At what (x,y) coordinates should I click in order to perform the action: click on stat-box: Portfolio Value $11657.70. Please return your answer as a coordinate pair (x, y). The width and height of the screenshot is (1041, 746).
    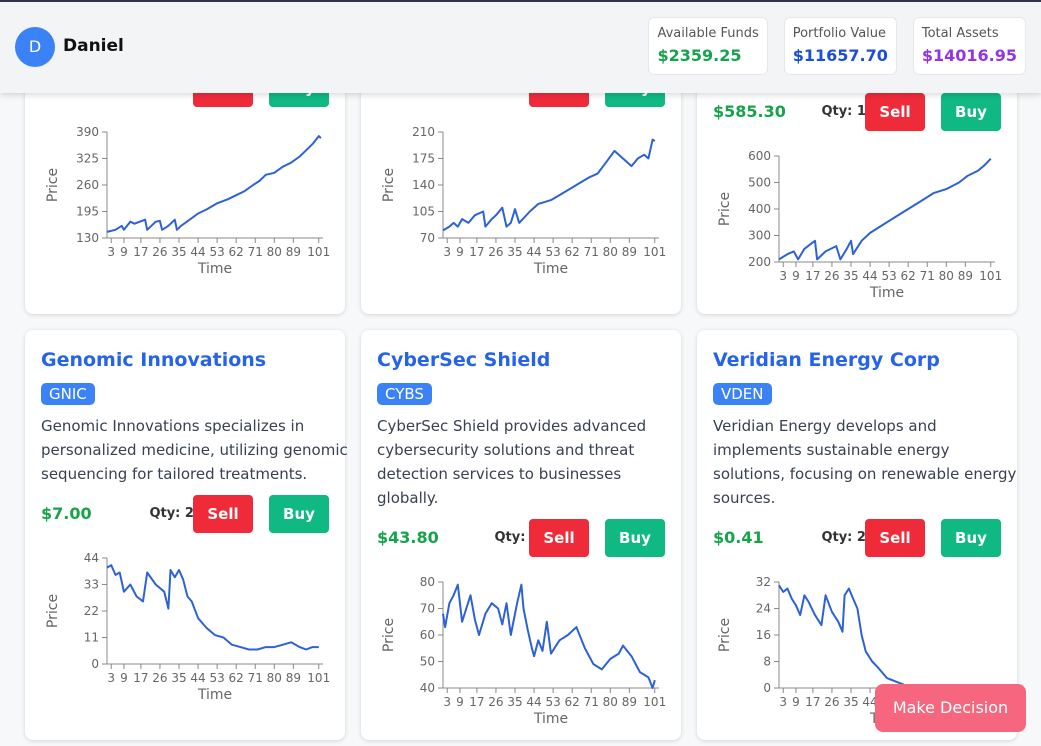
    Looking at the image, I should click on (840, 46).